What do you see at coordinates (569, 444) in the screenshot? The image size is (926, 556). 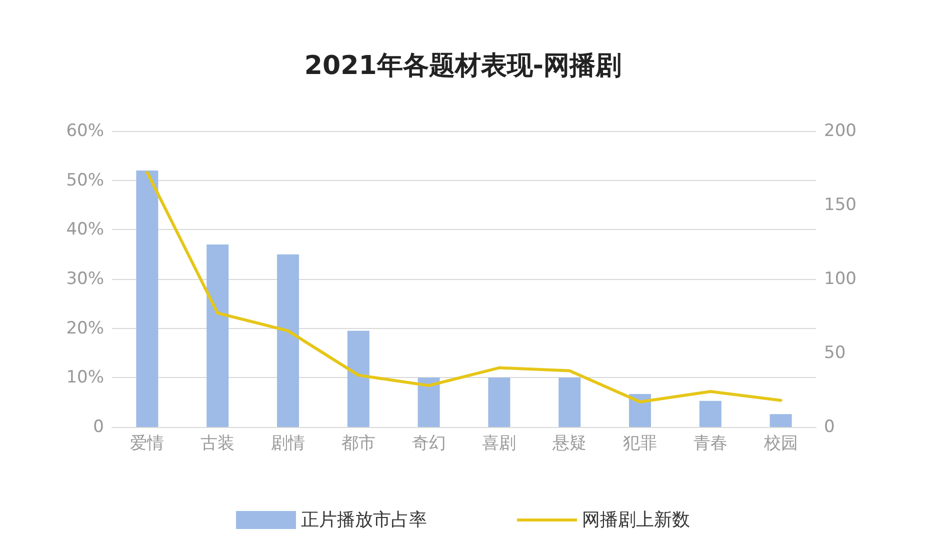 I see `x-tick-label: 悬疑` at bounding box center [569, 444].